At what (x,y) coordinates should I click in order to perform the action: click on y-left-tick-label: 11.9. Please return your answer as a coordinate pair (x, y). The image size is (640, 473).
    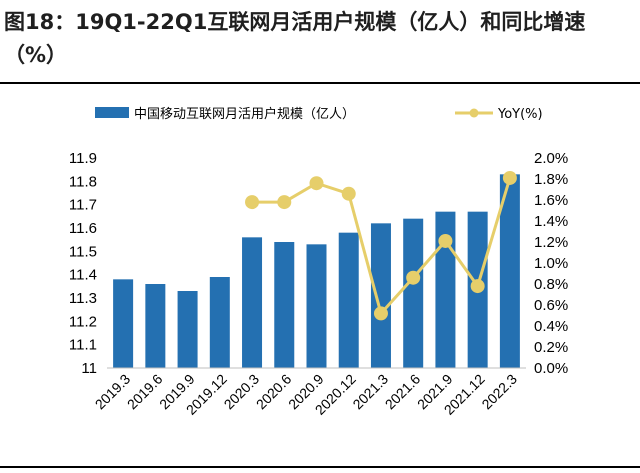
    Looking at the image, I should click on (83, 158).